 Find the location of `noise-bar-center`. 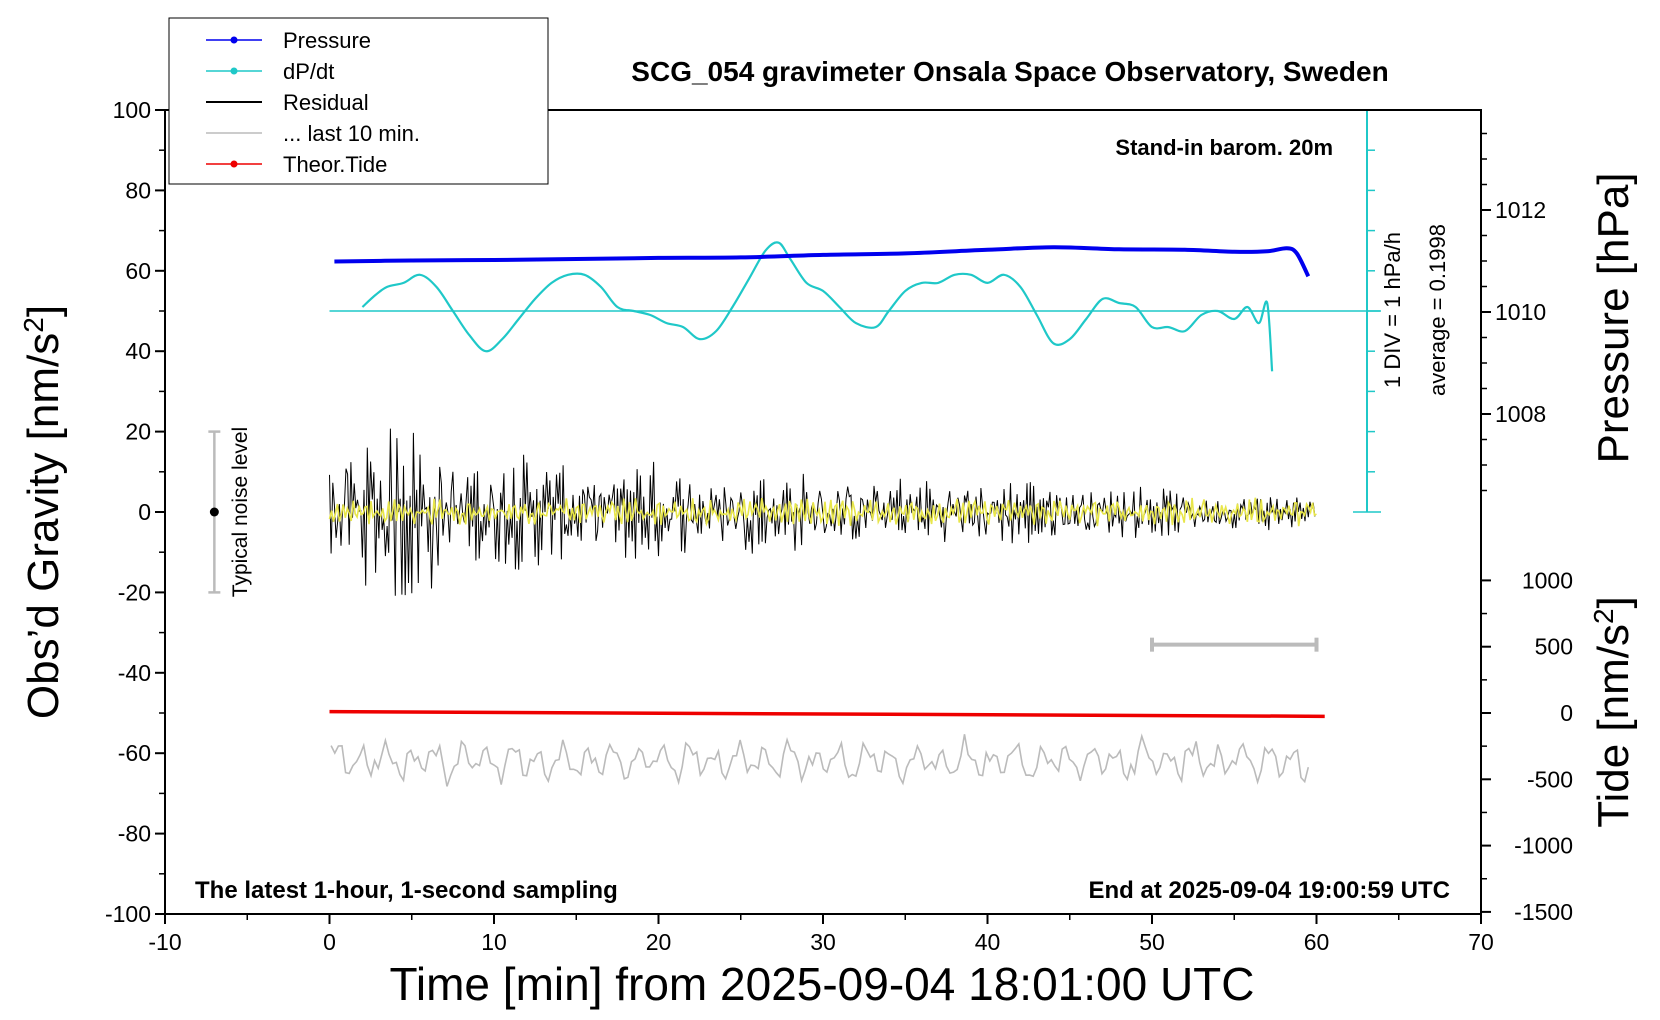

noise-bar-center is located at coordinates (214, 512).